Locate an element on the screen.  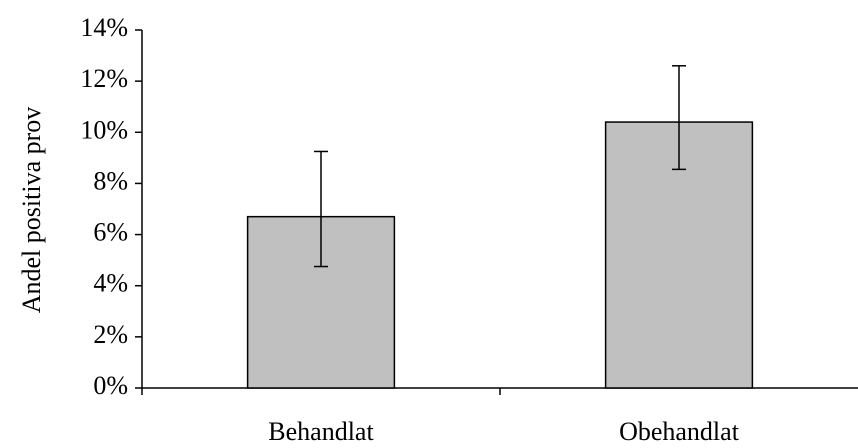
y-tick-label: 12% is located at coordinates (104, 78).